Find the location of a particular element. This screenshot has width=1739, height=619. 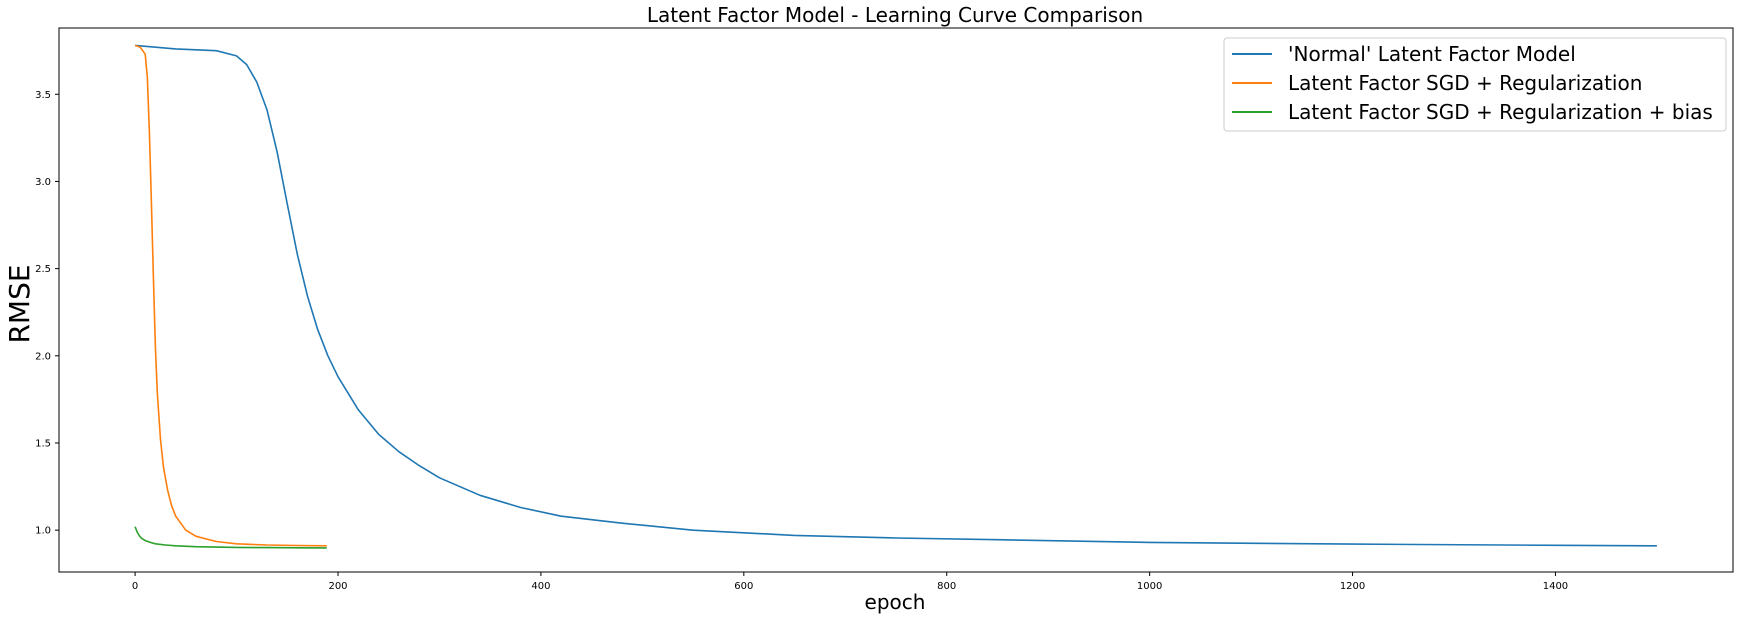

y-axis: 1.0 1.5 2.0 2.5 3.0 3.5 is located at coordinates (47, 313).